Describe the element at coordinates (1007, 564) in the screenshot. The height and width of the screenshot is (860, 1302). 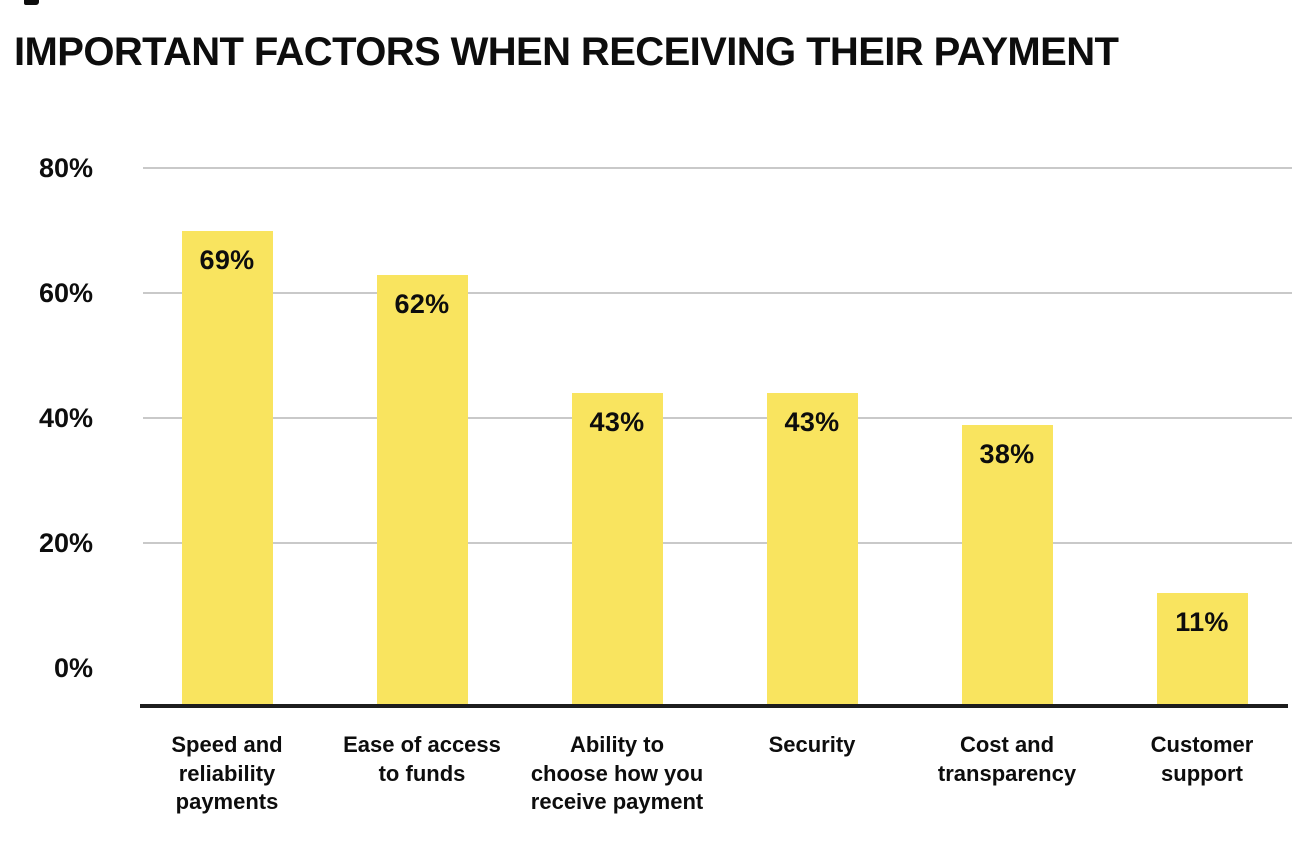
I see `bar-5: 38%` at that location.